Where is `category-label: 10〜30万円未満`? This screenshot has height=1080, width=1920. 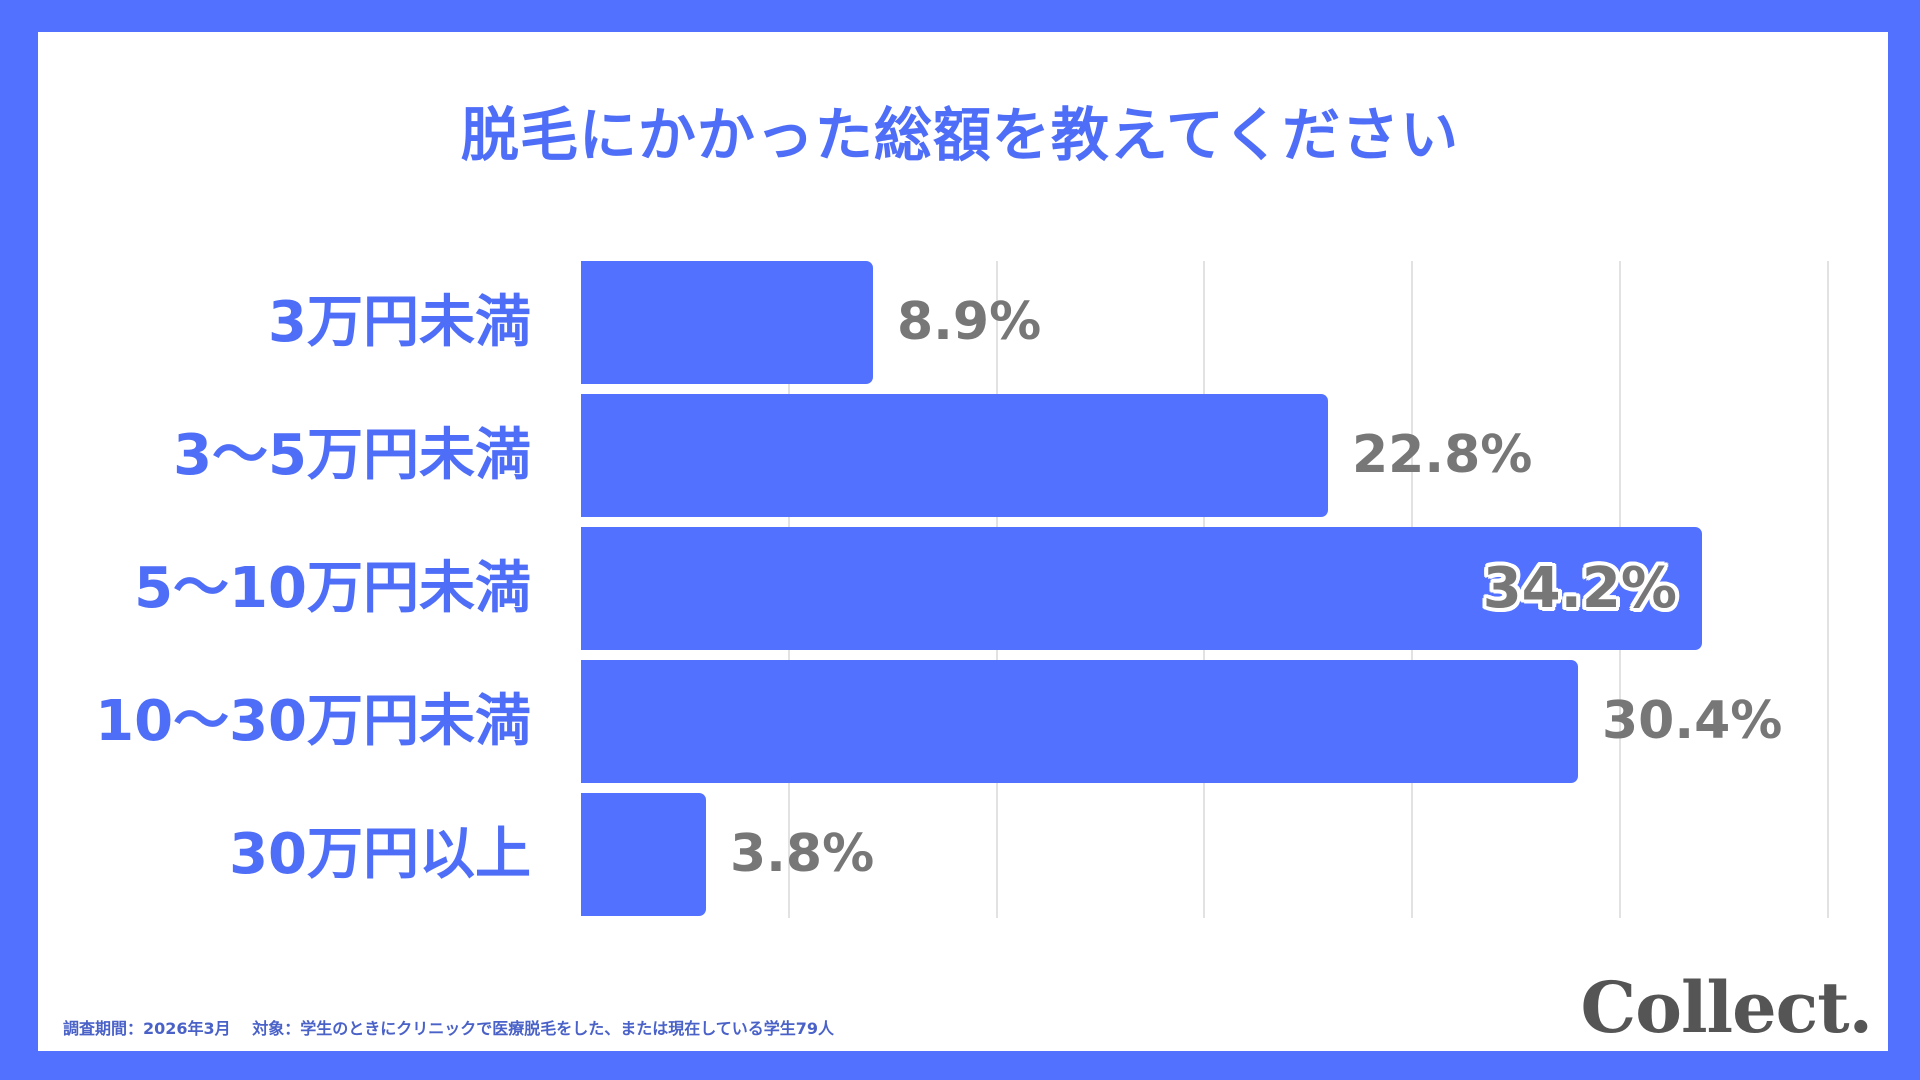 category-label: 10〜30万円未満 is located at coordinates (313, 721).